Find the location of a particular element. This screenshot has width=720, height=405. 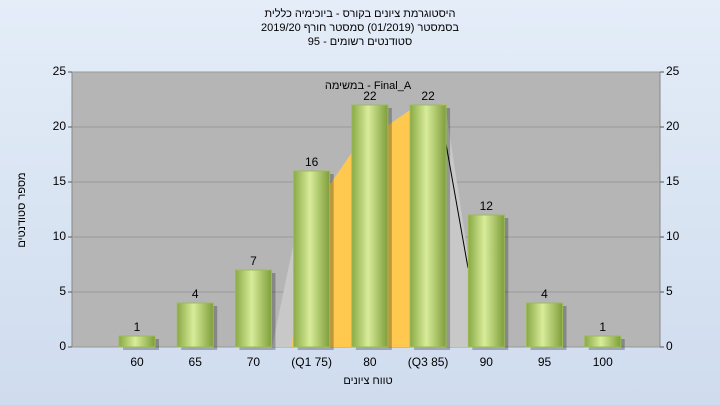

x-tick-label: 60 is located at coordinates (137, 362).